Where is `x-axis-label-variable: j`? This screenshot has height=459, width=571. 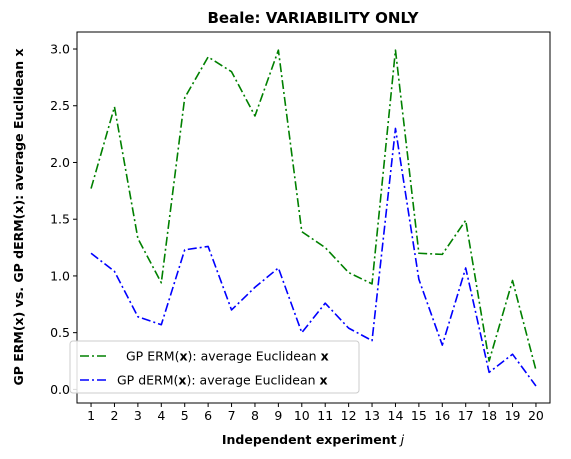 x-axis-label-variable: j is located at coordinates (402, 439).